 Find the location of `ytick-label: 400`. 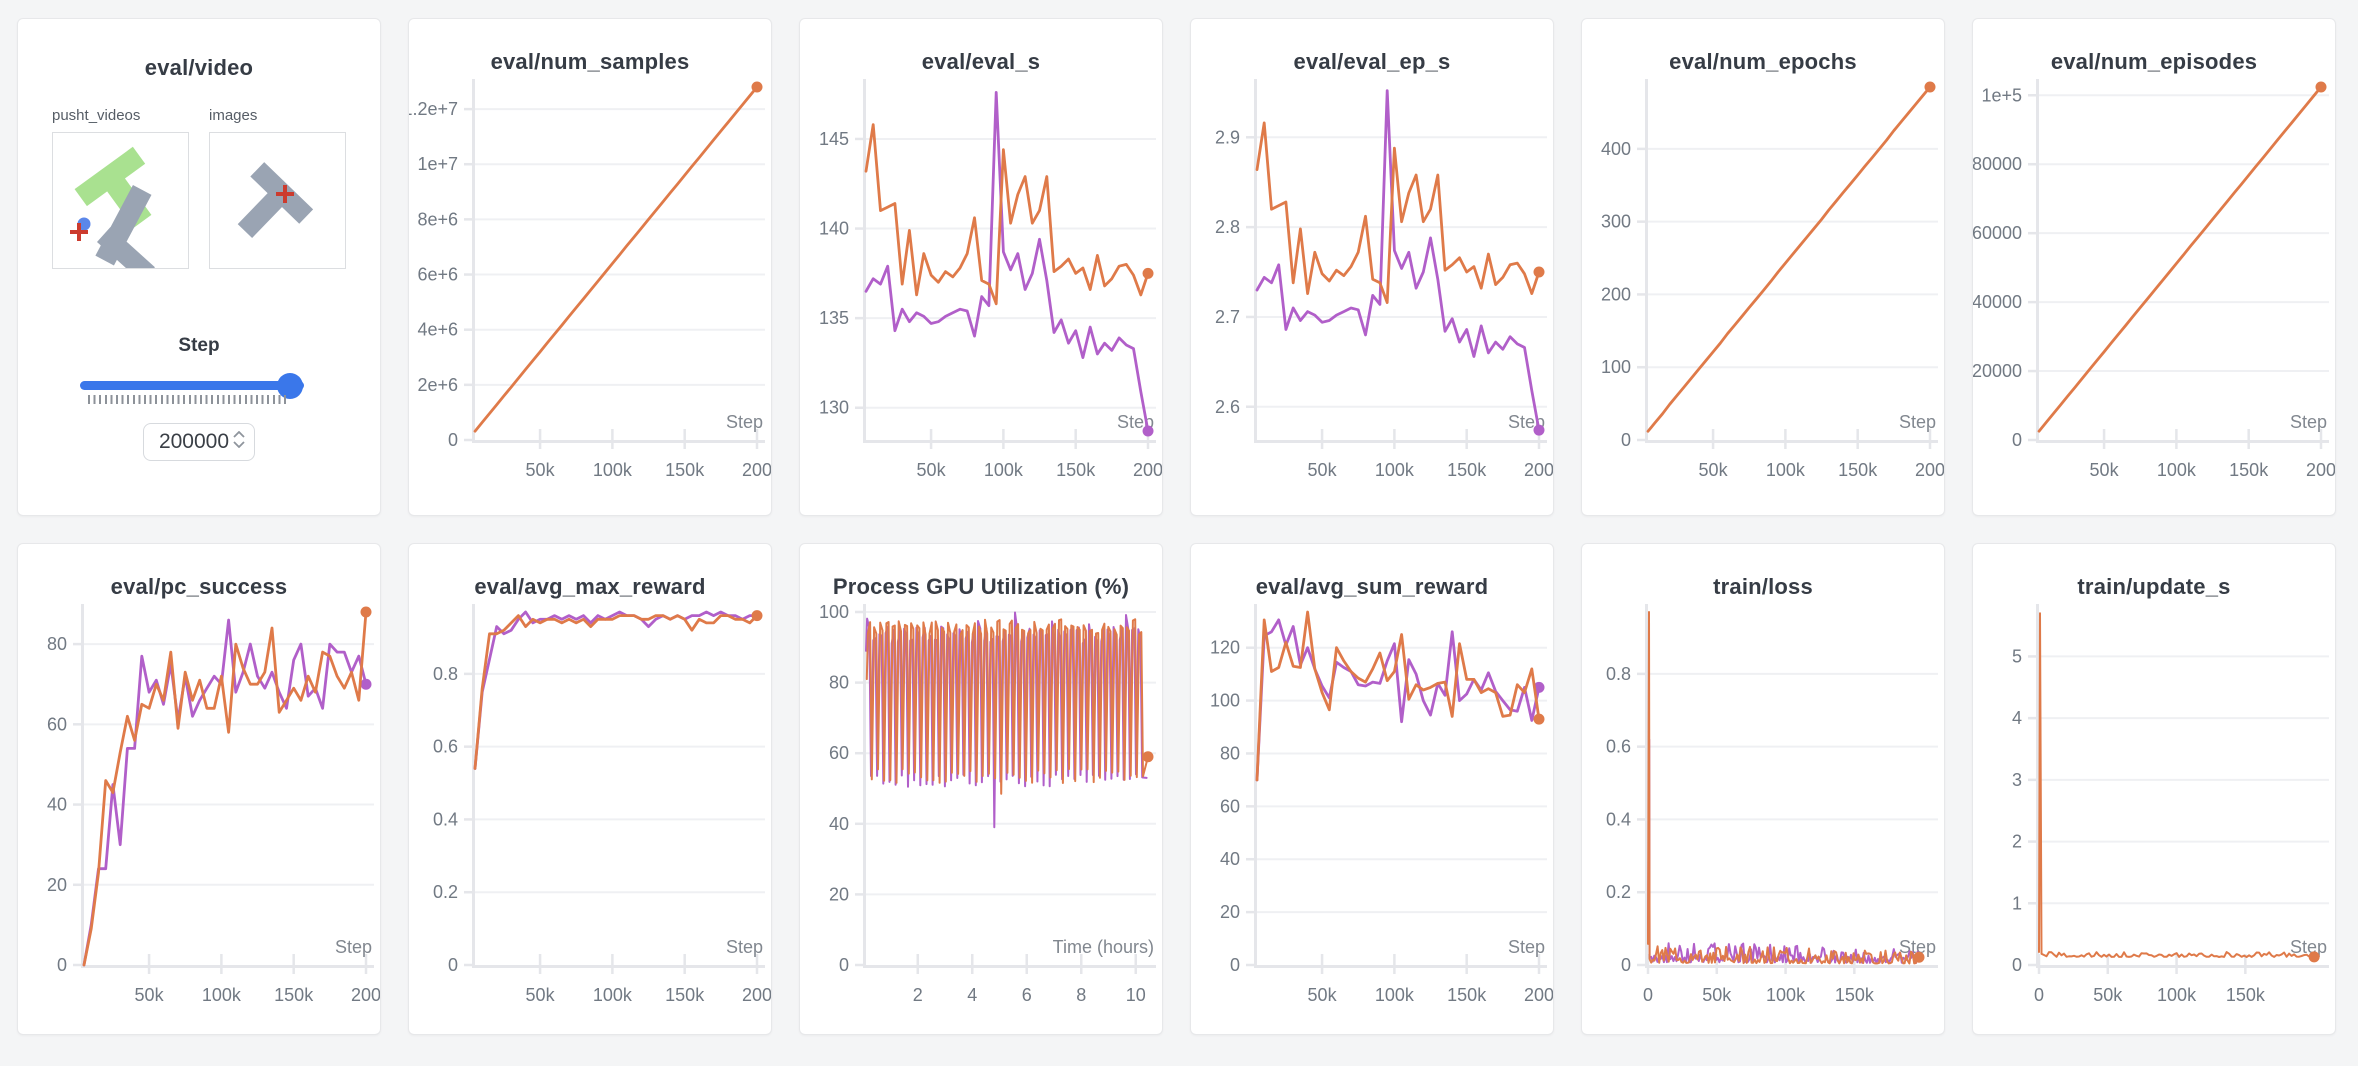

ytick-label: 400 is located at coordinates (1616, 149).